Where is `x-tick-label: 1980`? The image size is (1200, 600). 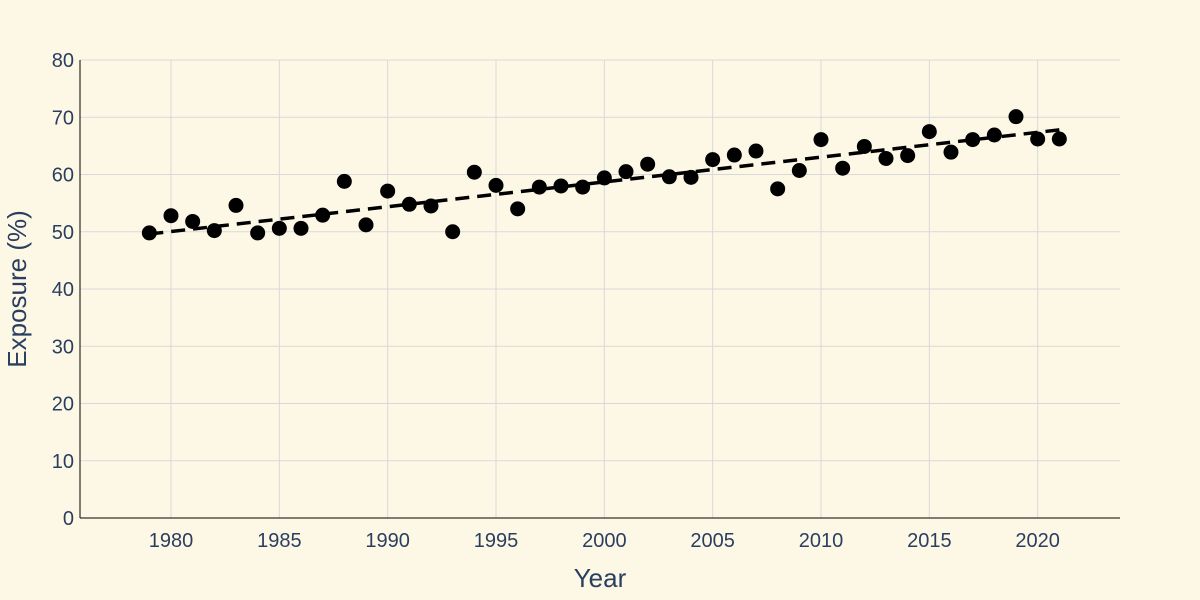 x-tick-label: 1980 is located at coordinates (171, 541).